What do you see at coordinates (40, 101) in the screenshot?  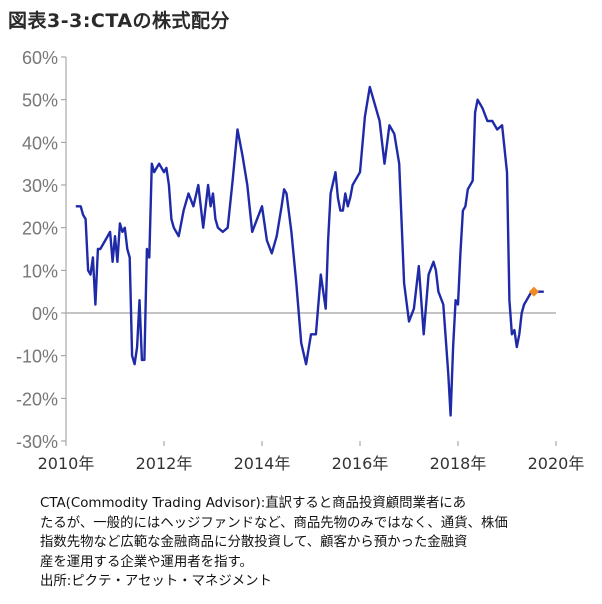 I see `y-tick-label: 50%` at bounding box center [40, 101].